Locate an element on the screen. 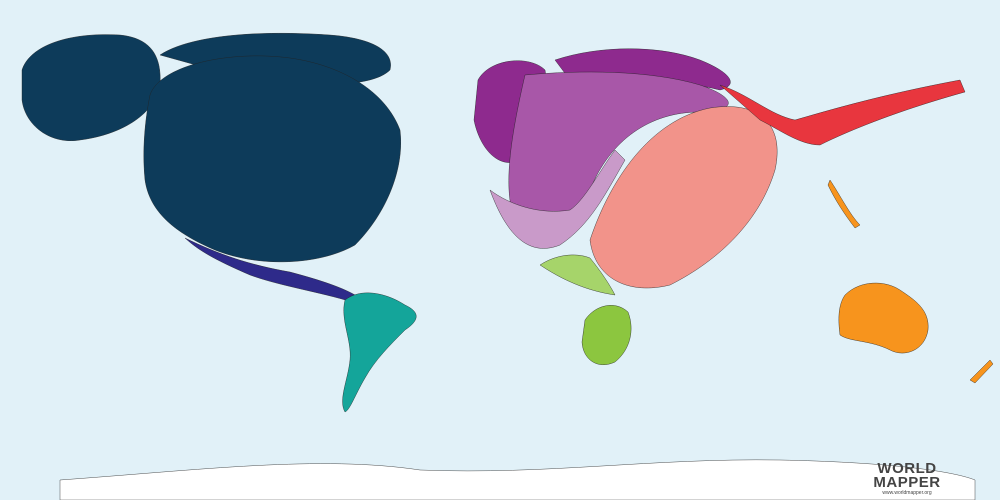 The width and height of the screenshot is (1000, 500). logo-line2: MAPPER is located at coordinates (907, 482).